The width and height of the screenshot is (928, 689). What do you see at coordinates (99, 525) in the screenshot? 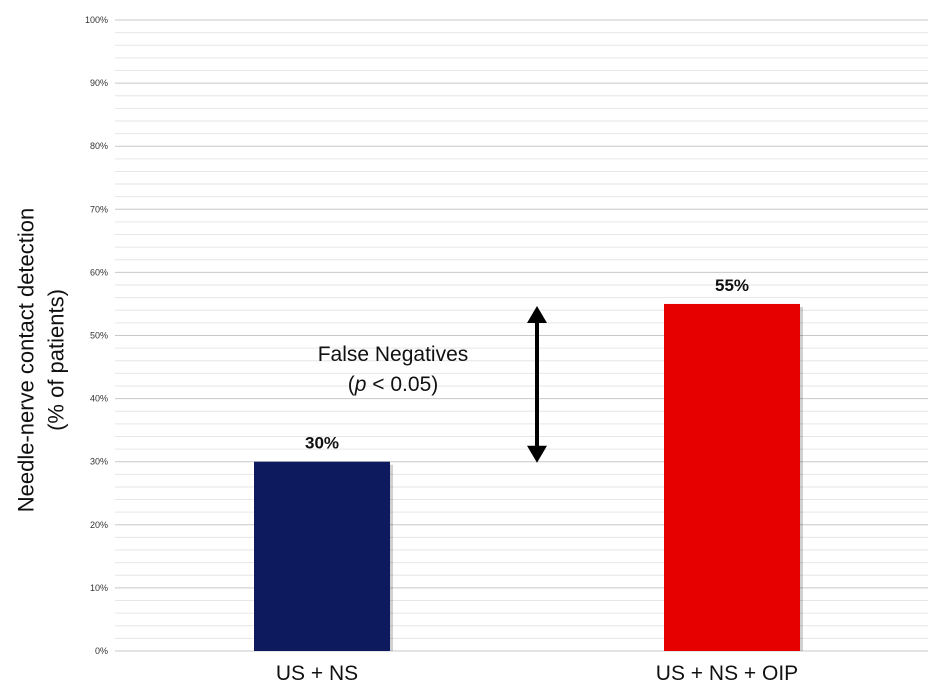
I see `y-tick-label: 20%` at bounding box center [99, 525].